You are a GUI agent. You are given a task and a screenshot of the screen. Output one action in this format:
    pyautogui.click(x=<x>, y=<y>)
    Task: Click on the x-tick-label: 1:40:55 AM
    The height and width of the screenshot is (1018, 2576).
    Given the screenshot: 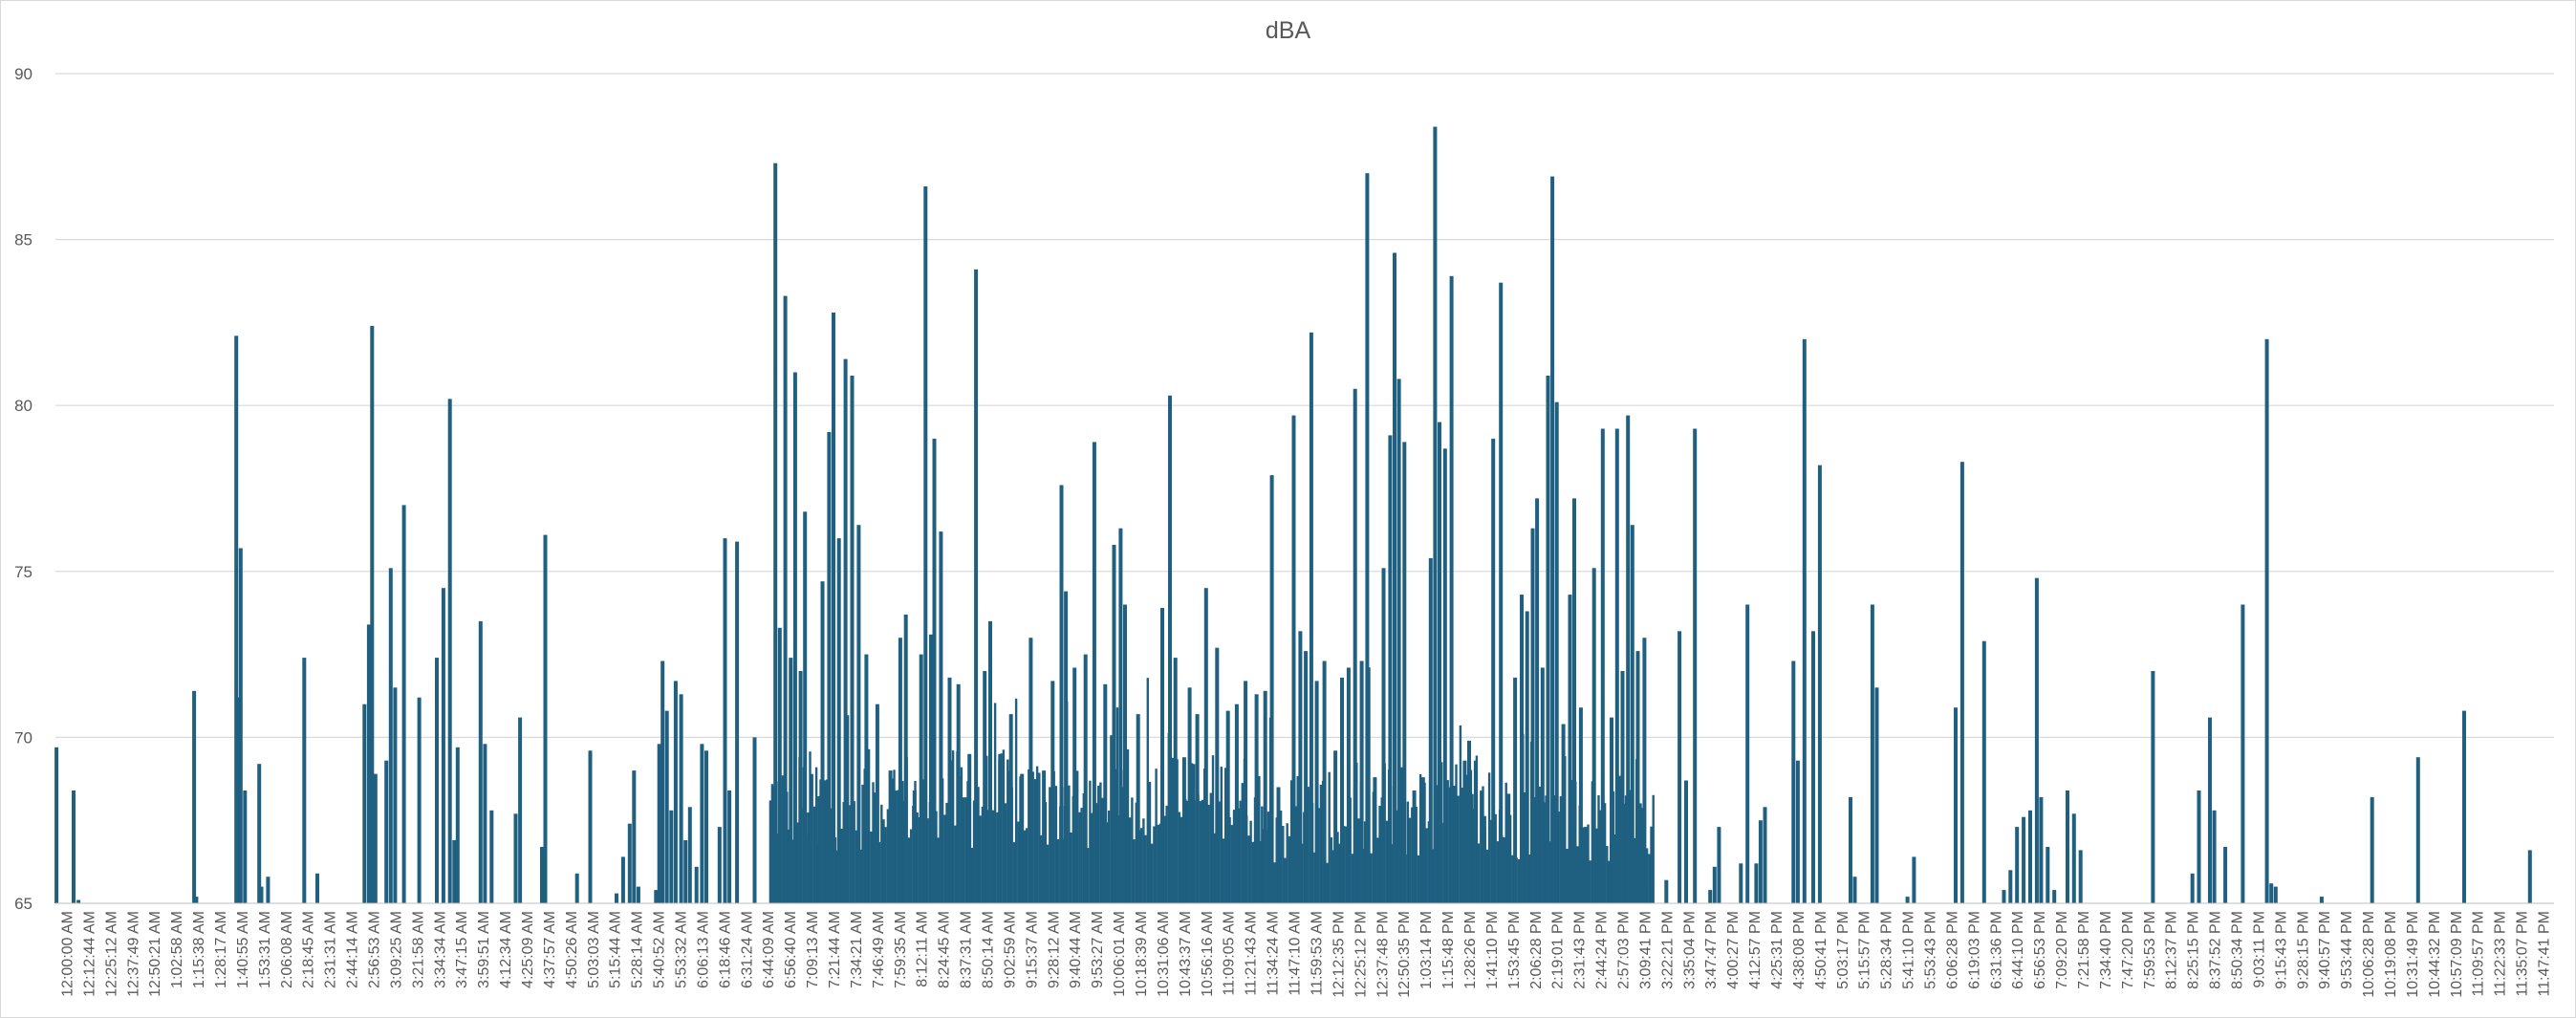 What is the action you would take?
    pyautogui.click(x=243, y=949)
    